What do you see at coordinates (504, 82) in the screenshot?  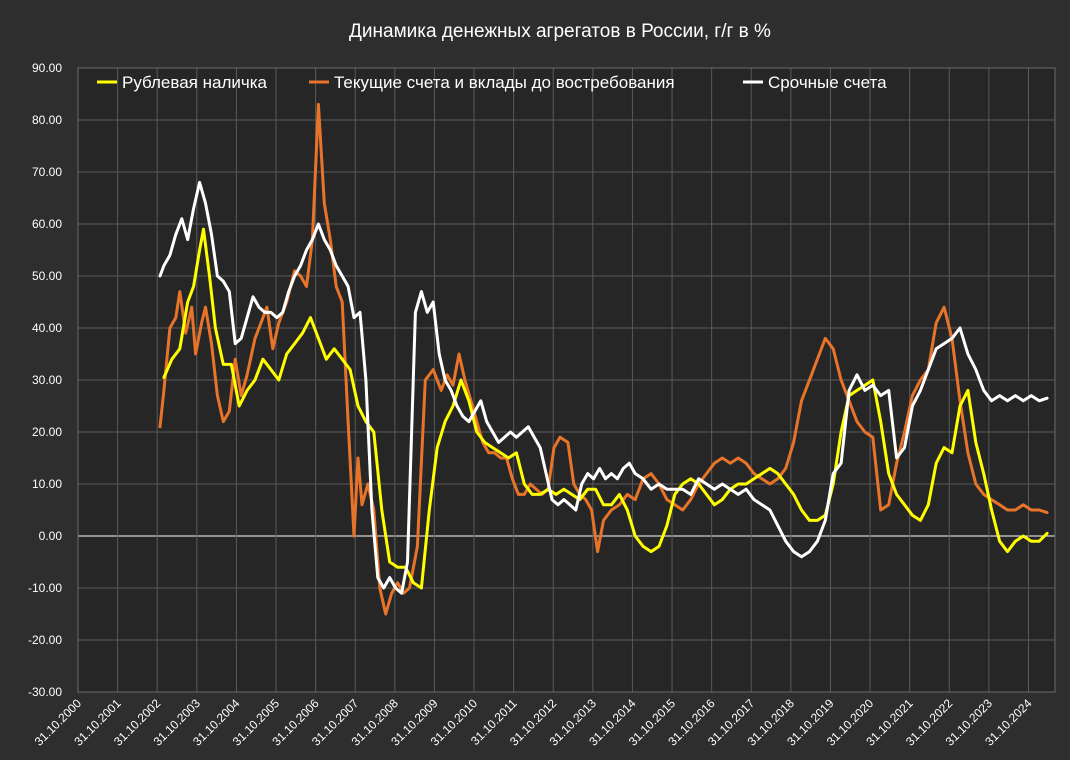 I see `legend-label-1: Текущие счета и вклады до востребования` at bounding box center [504, 82].